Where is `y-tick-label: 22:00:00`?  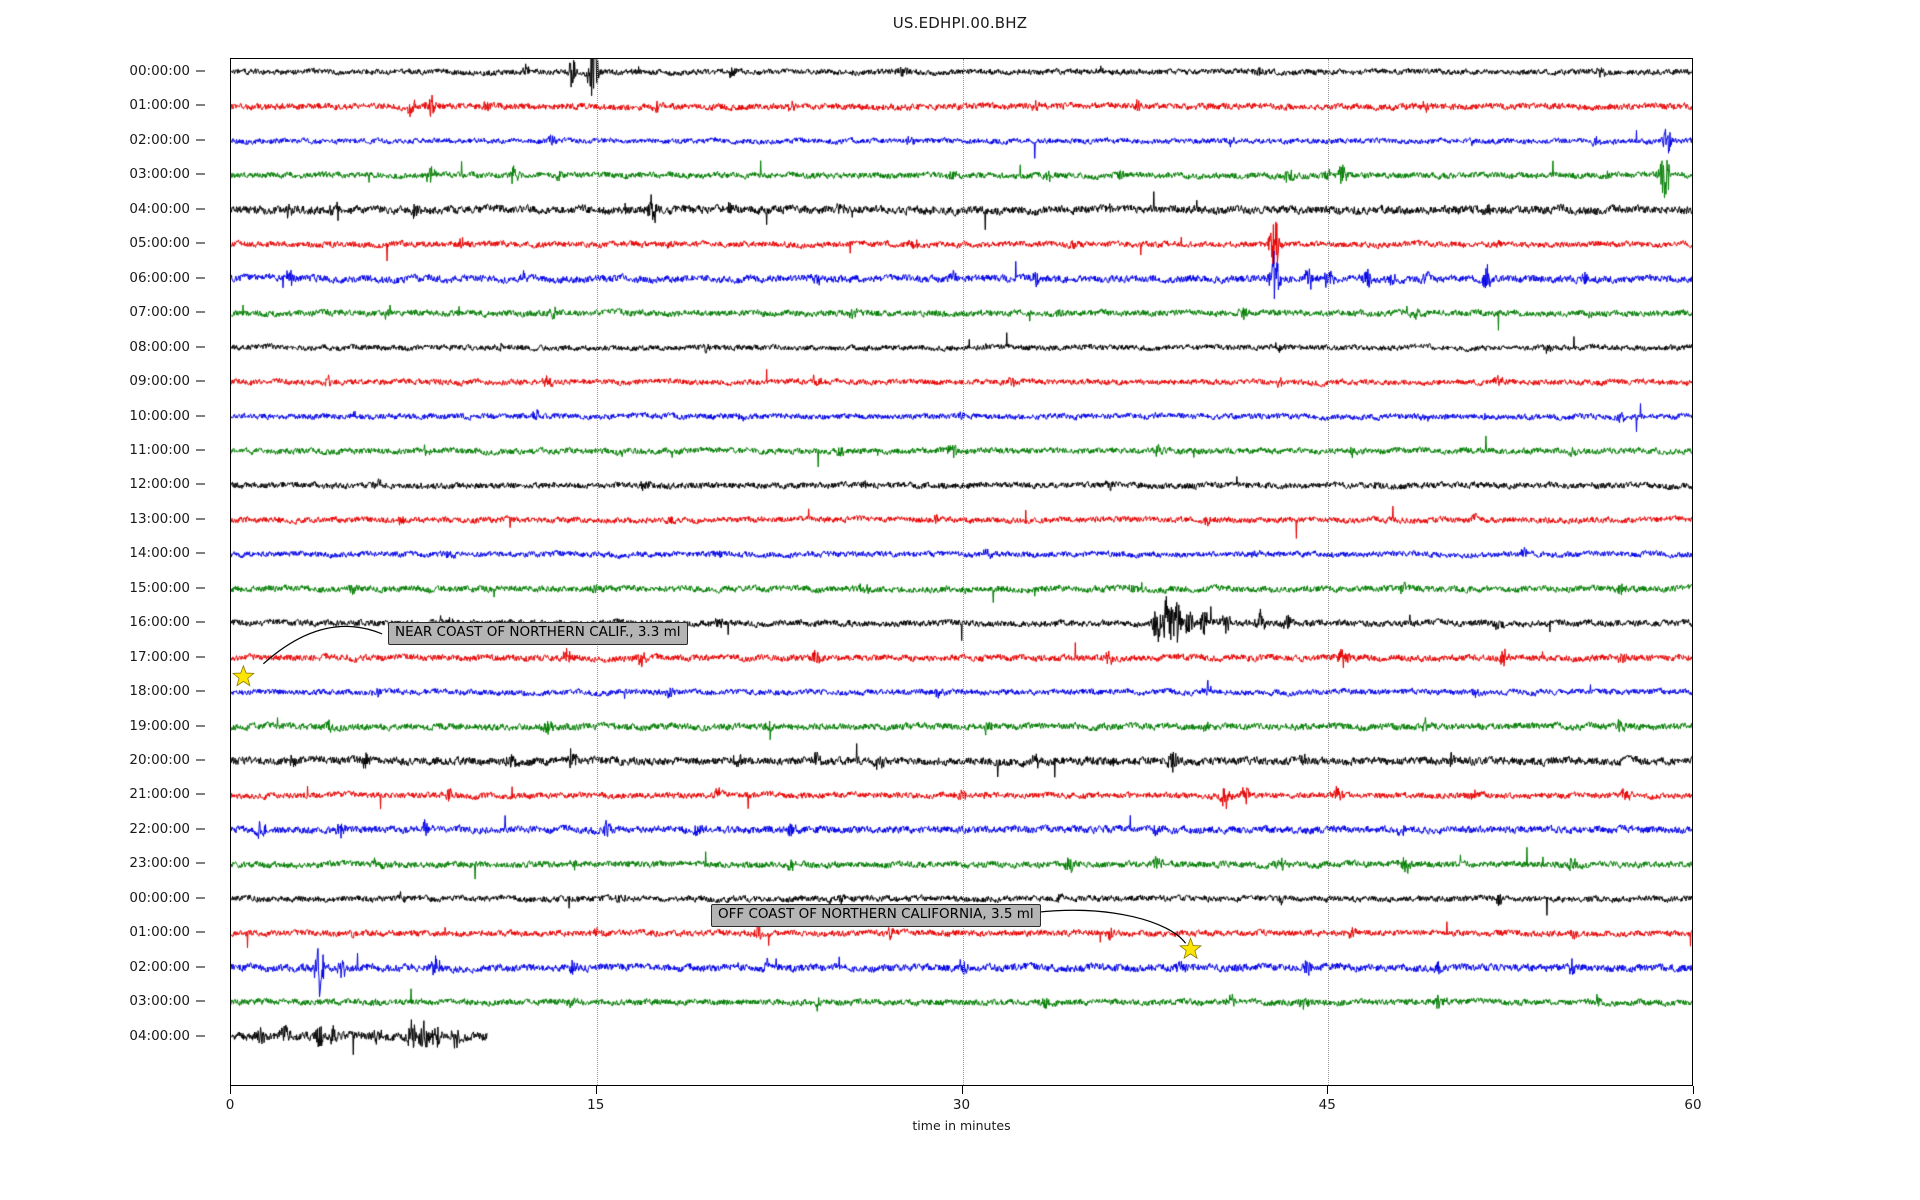
y-tick-label: 22:00:00 is located at coordinates (159, 828).